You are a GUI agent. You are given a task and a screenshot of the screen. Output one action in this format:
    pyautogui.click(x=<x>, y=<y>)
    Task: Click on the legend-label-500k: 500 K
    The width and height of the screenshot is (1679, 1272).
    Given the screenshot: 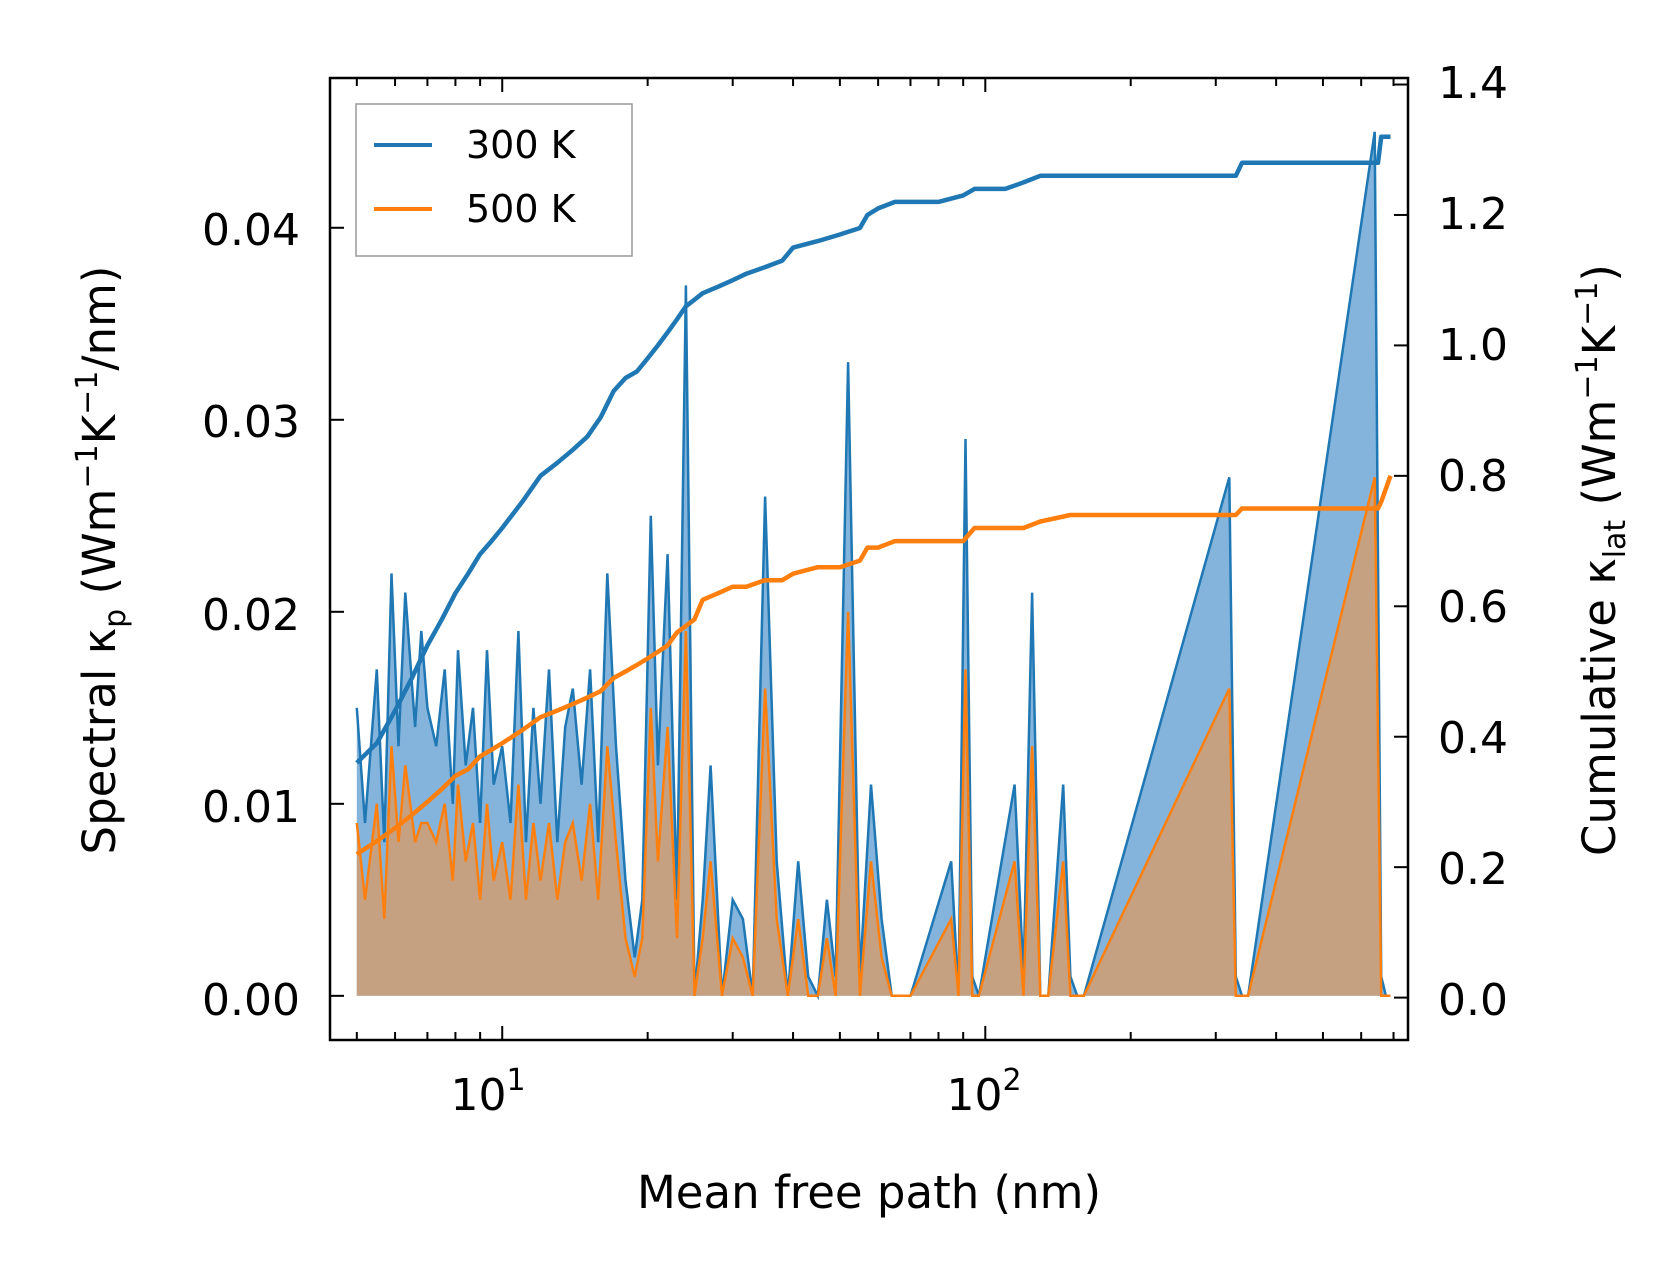 What is the action you would take?
    pyautogui.click(x=521, y=209)
    